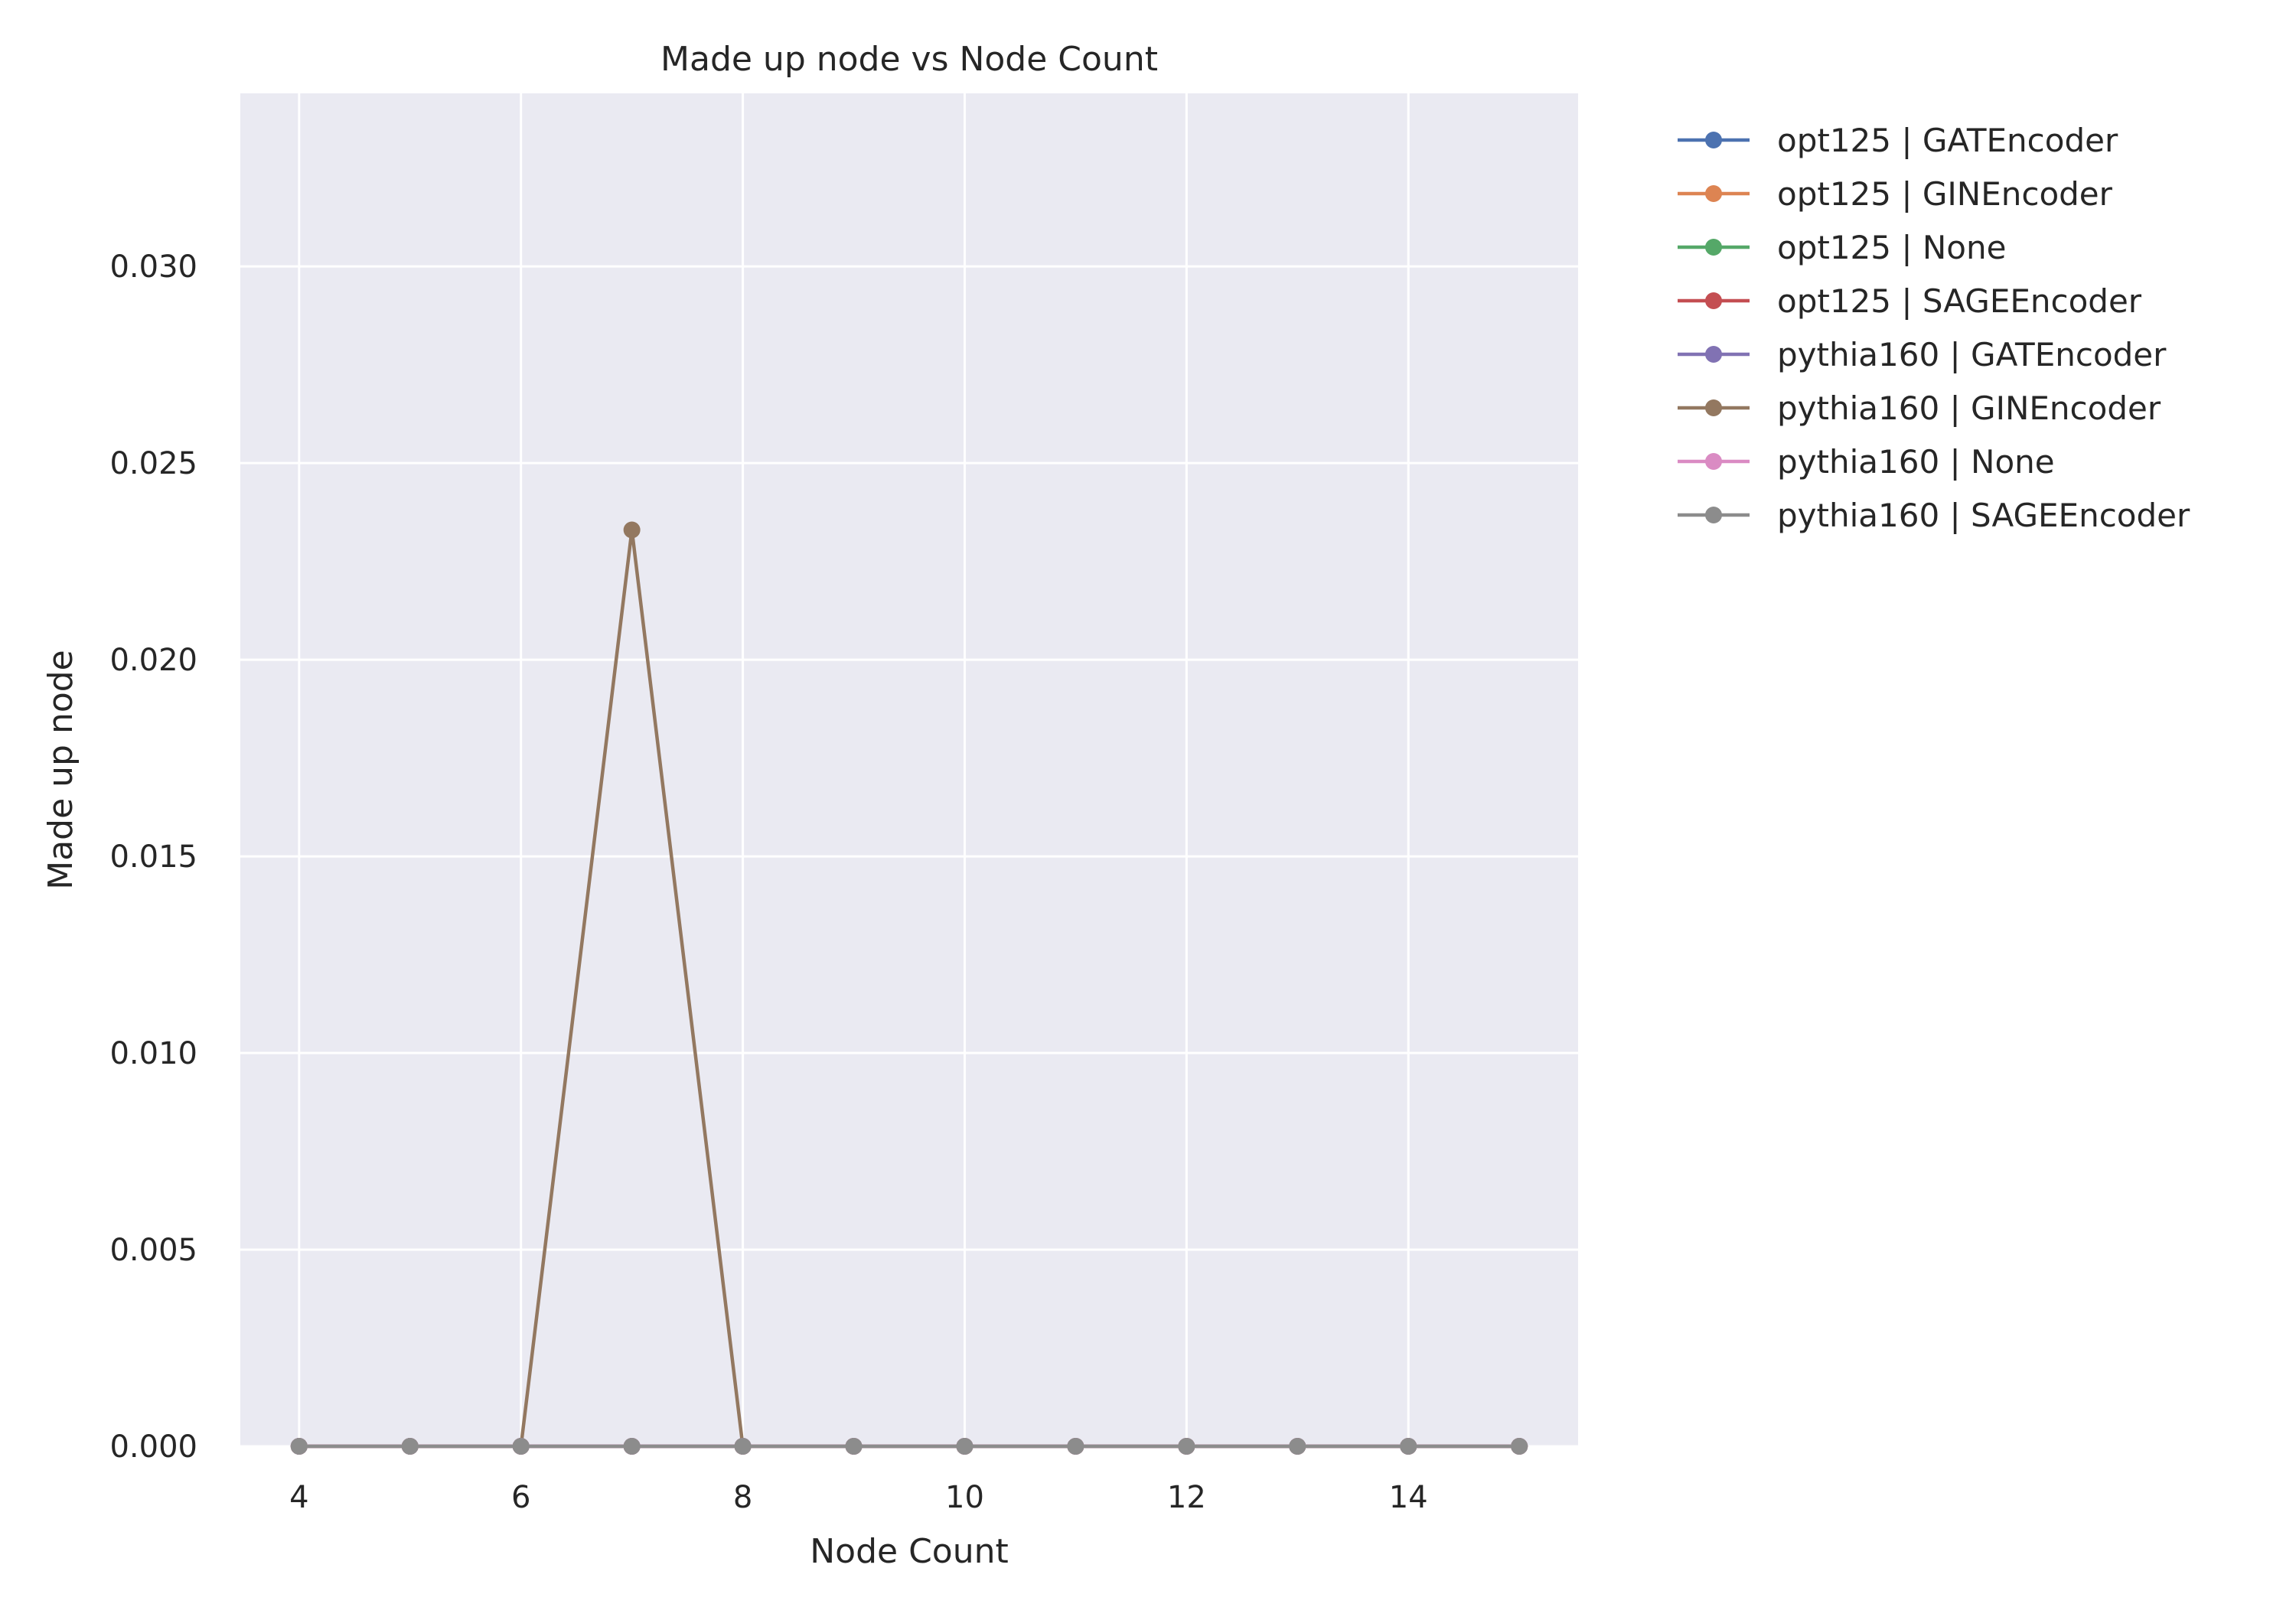 The height and width of the screenshot is (1607, 2296). What do you see at coordinates (742, 1497) in the screenshot?
I see `x-tick-label: 8` at bounding box center [742, 1497].